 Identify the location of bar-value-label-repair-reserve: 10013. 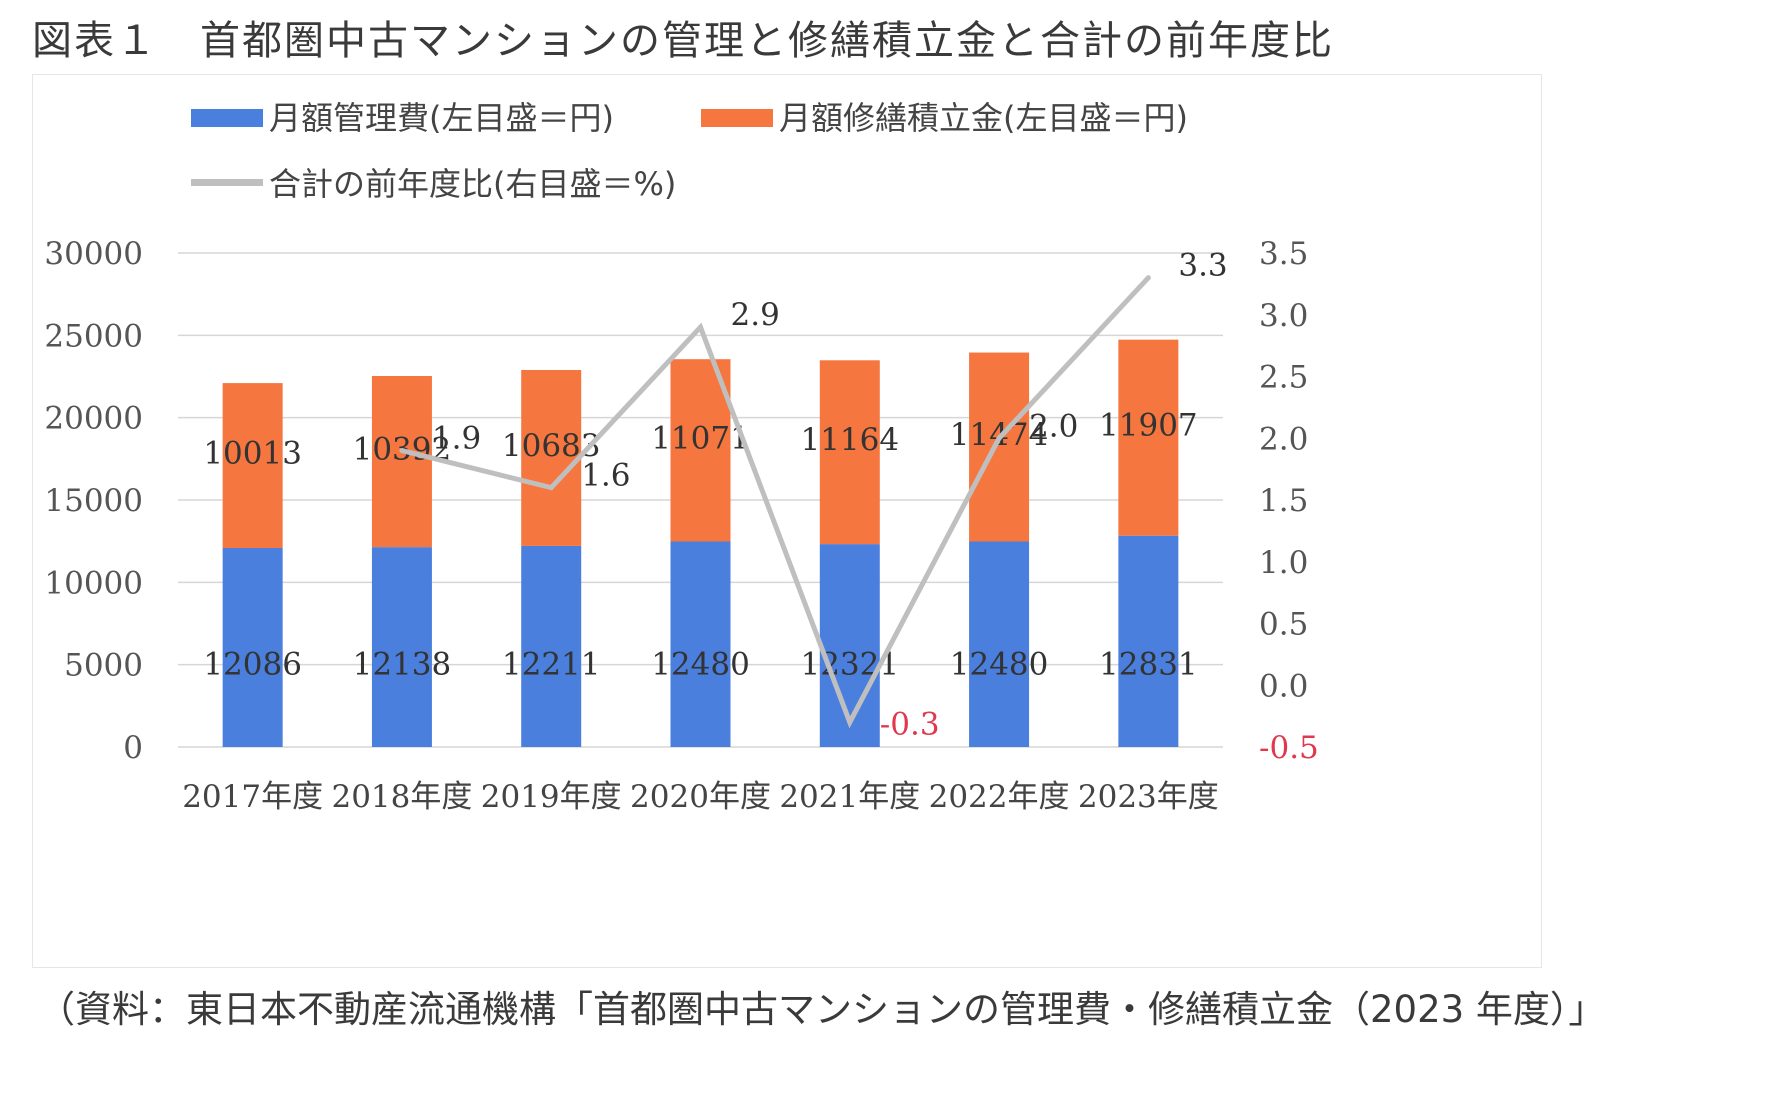
(252, 454).